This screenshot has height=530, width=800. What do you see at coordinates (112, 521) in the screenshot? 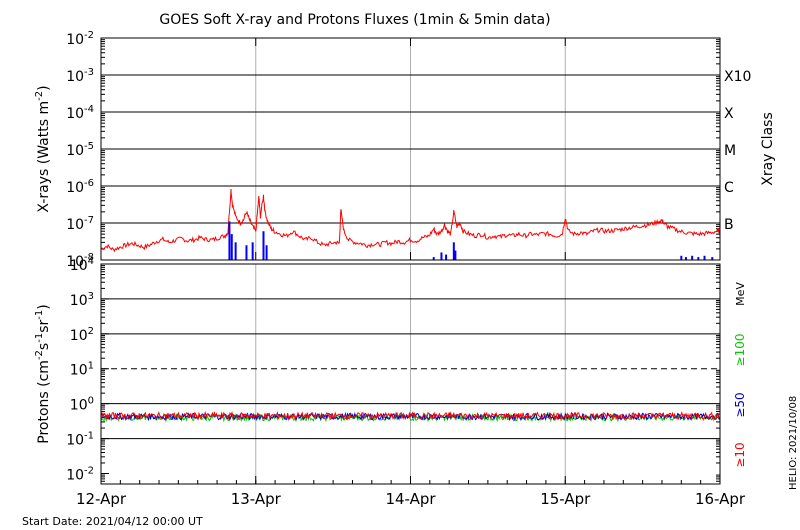
I see `start-date-label: Start Date: 2021/04/12 00:00 UT` at bounding box center [112, 521].